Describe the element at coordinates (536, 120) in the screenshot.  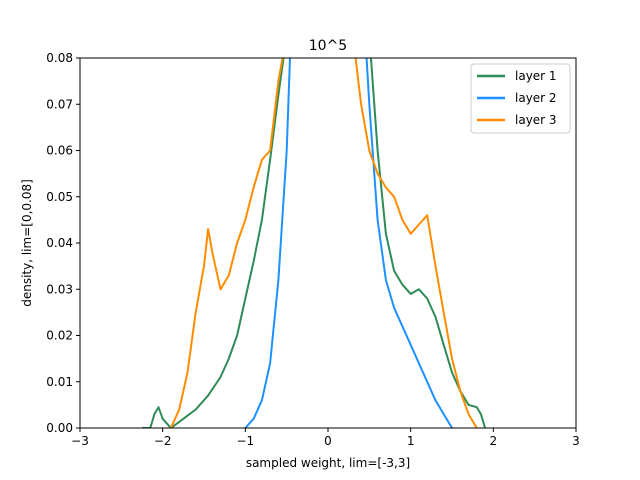
I see `legend-label-layer-3: layer 3` at that location.